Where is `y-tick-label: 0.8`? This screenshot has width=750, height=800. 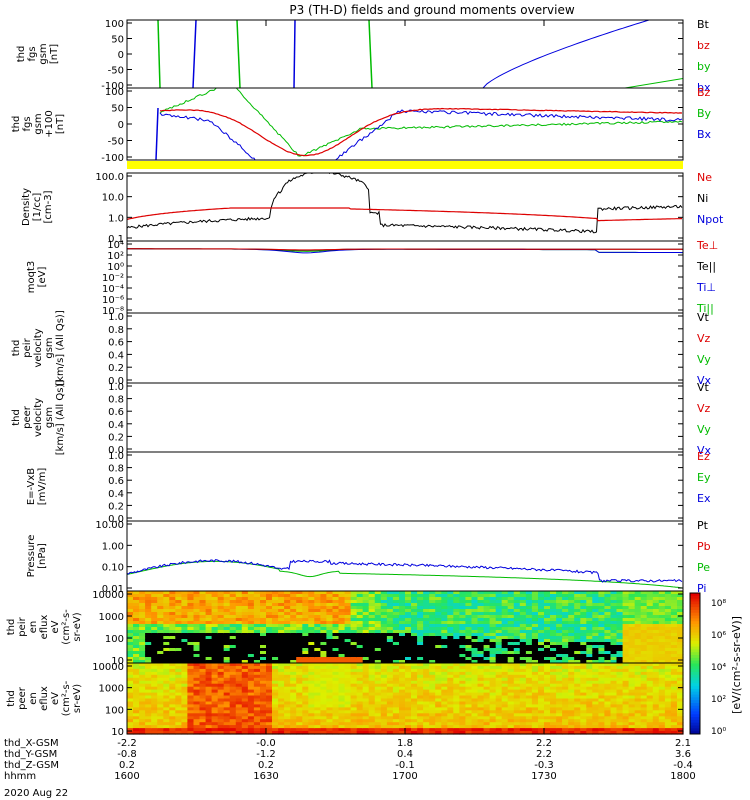 y-tick-label: 0.8 is located at coordinates (116, 330).